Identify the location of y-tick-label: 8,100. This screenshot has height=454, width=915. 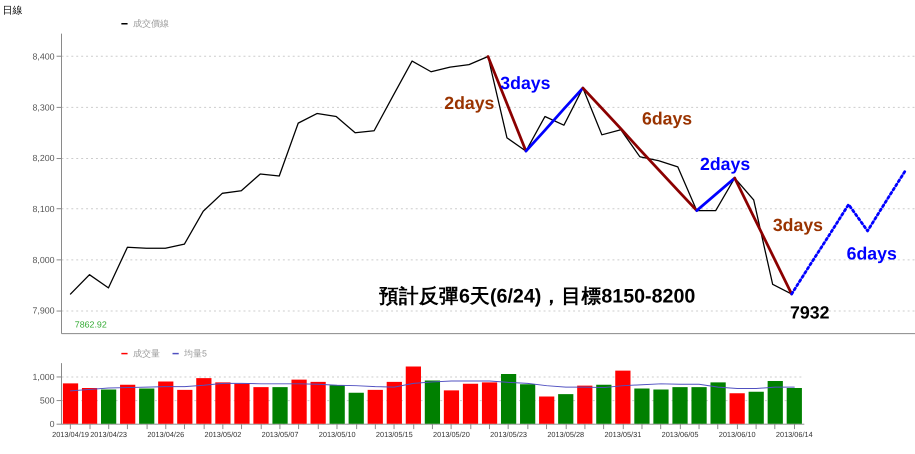
(43, 209).